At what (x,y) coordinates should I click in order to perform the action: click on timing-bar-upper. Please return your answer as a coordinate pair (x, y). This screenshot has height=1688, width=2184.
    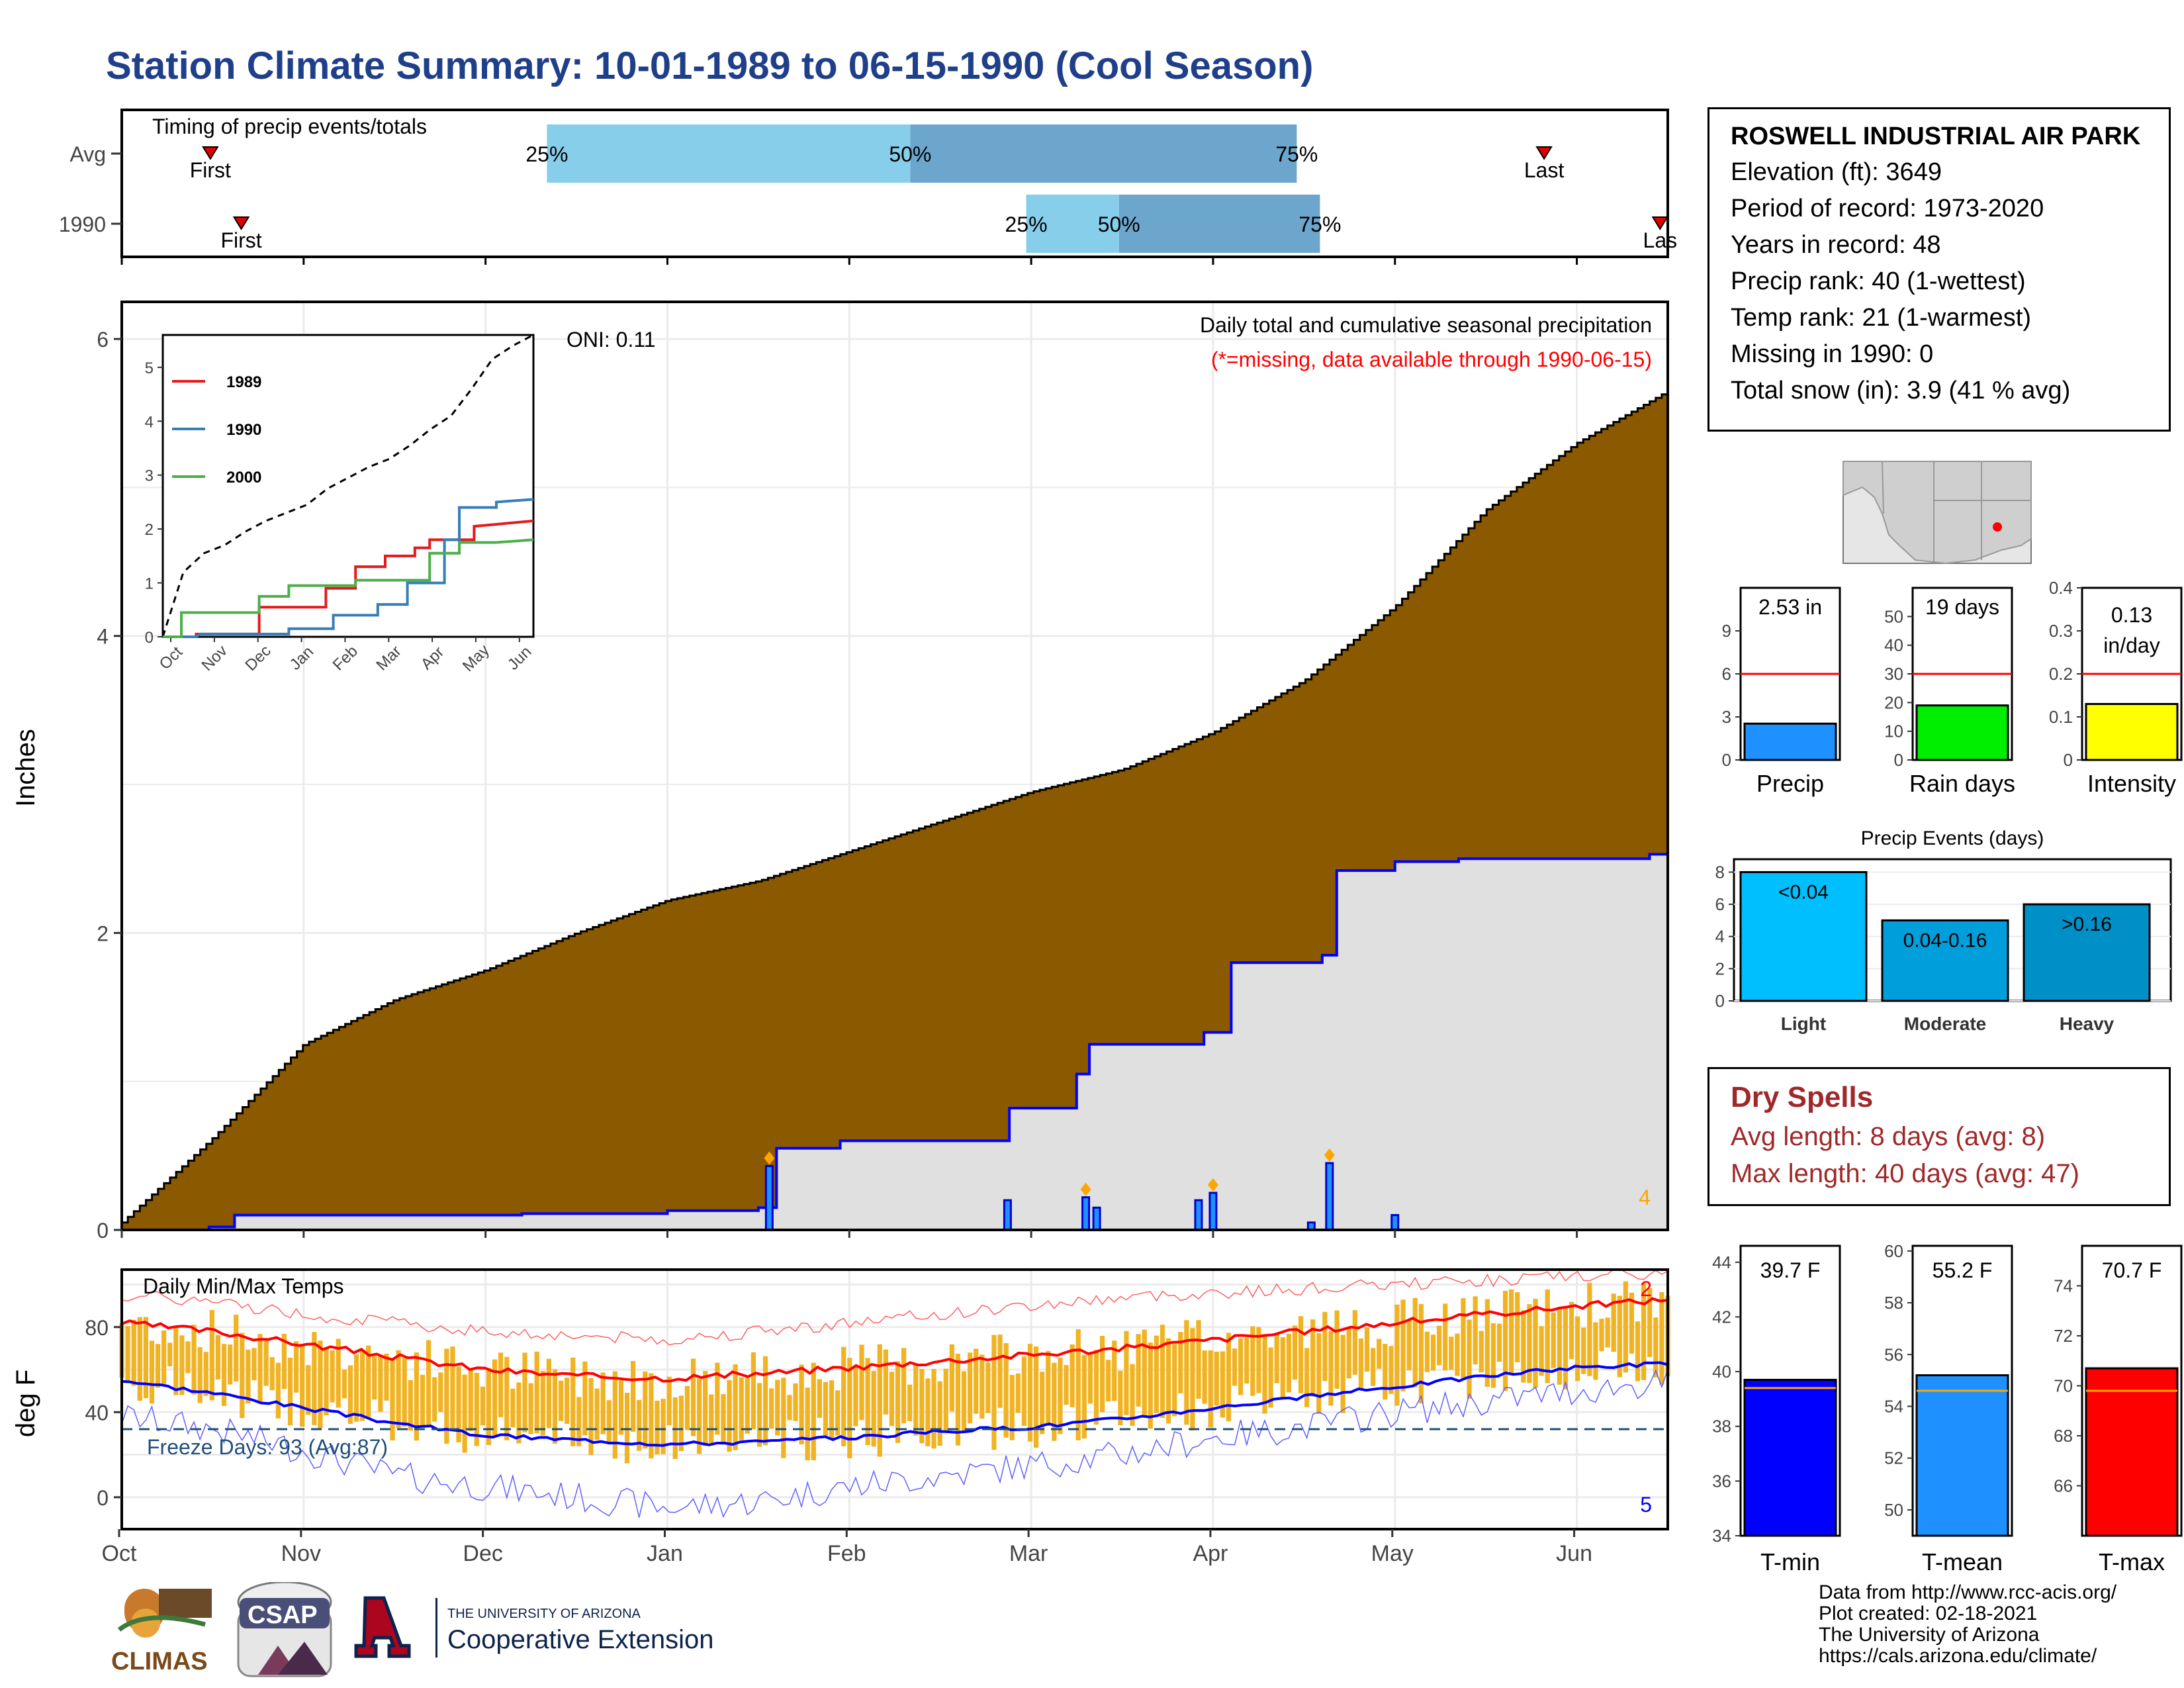
    Looking at the image, I should click on (1103, 153).